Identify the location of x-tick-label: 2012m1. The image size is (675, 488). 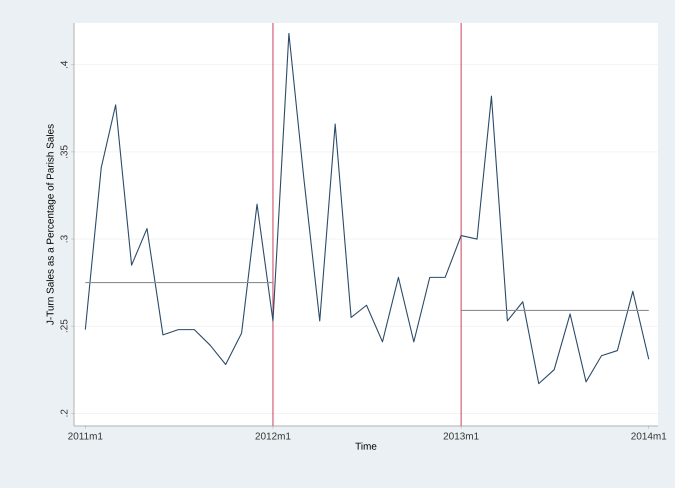
(272, 436).